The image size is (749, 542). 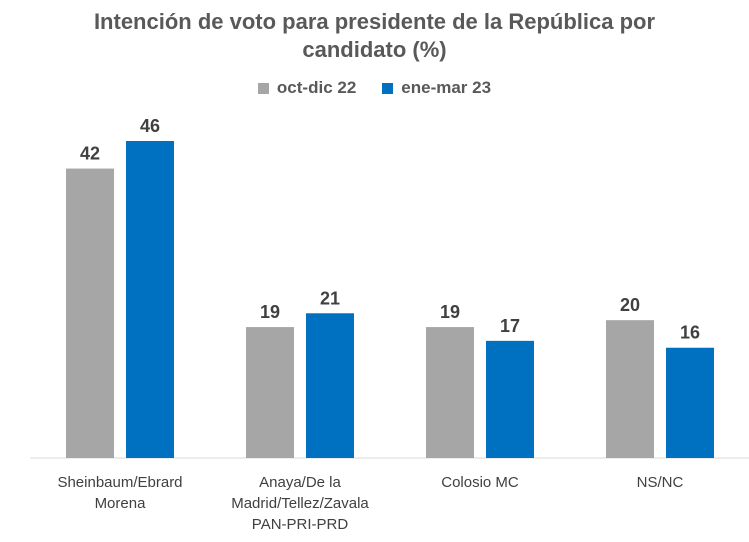 What do you see at coordinates (300, 482) in the screenshot?
I see `category-label-2-line-1: Anaya/De la` at bounding box center [300, 482].